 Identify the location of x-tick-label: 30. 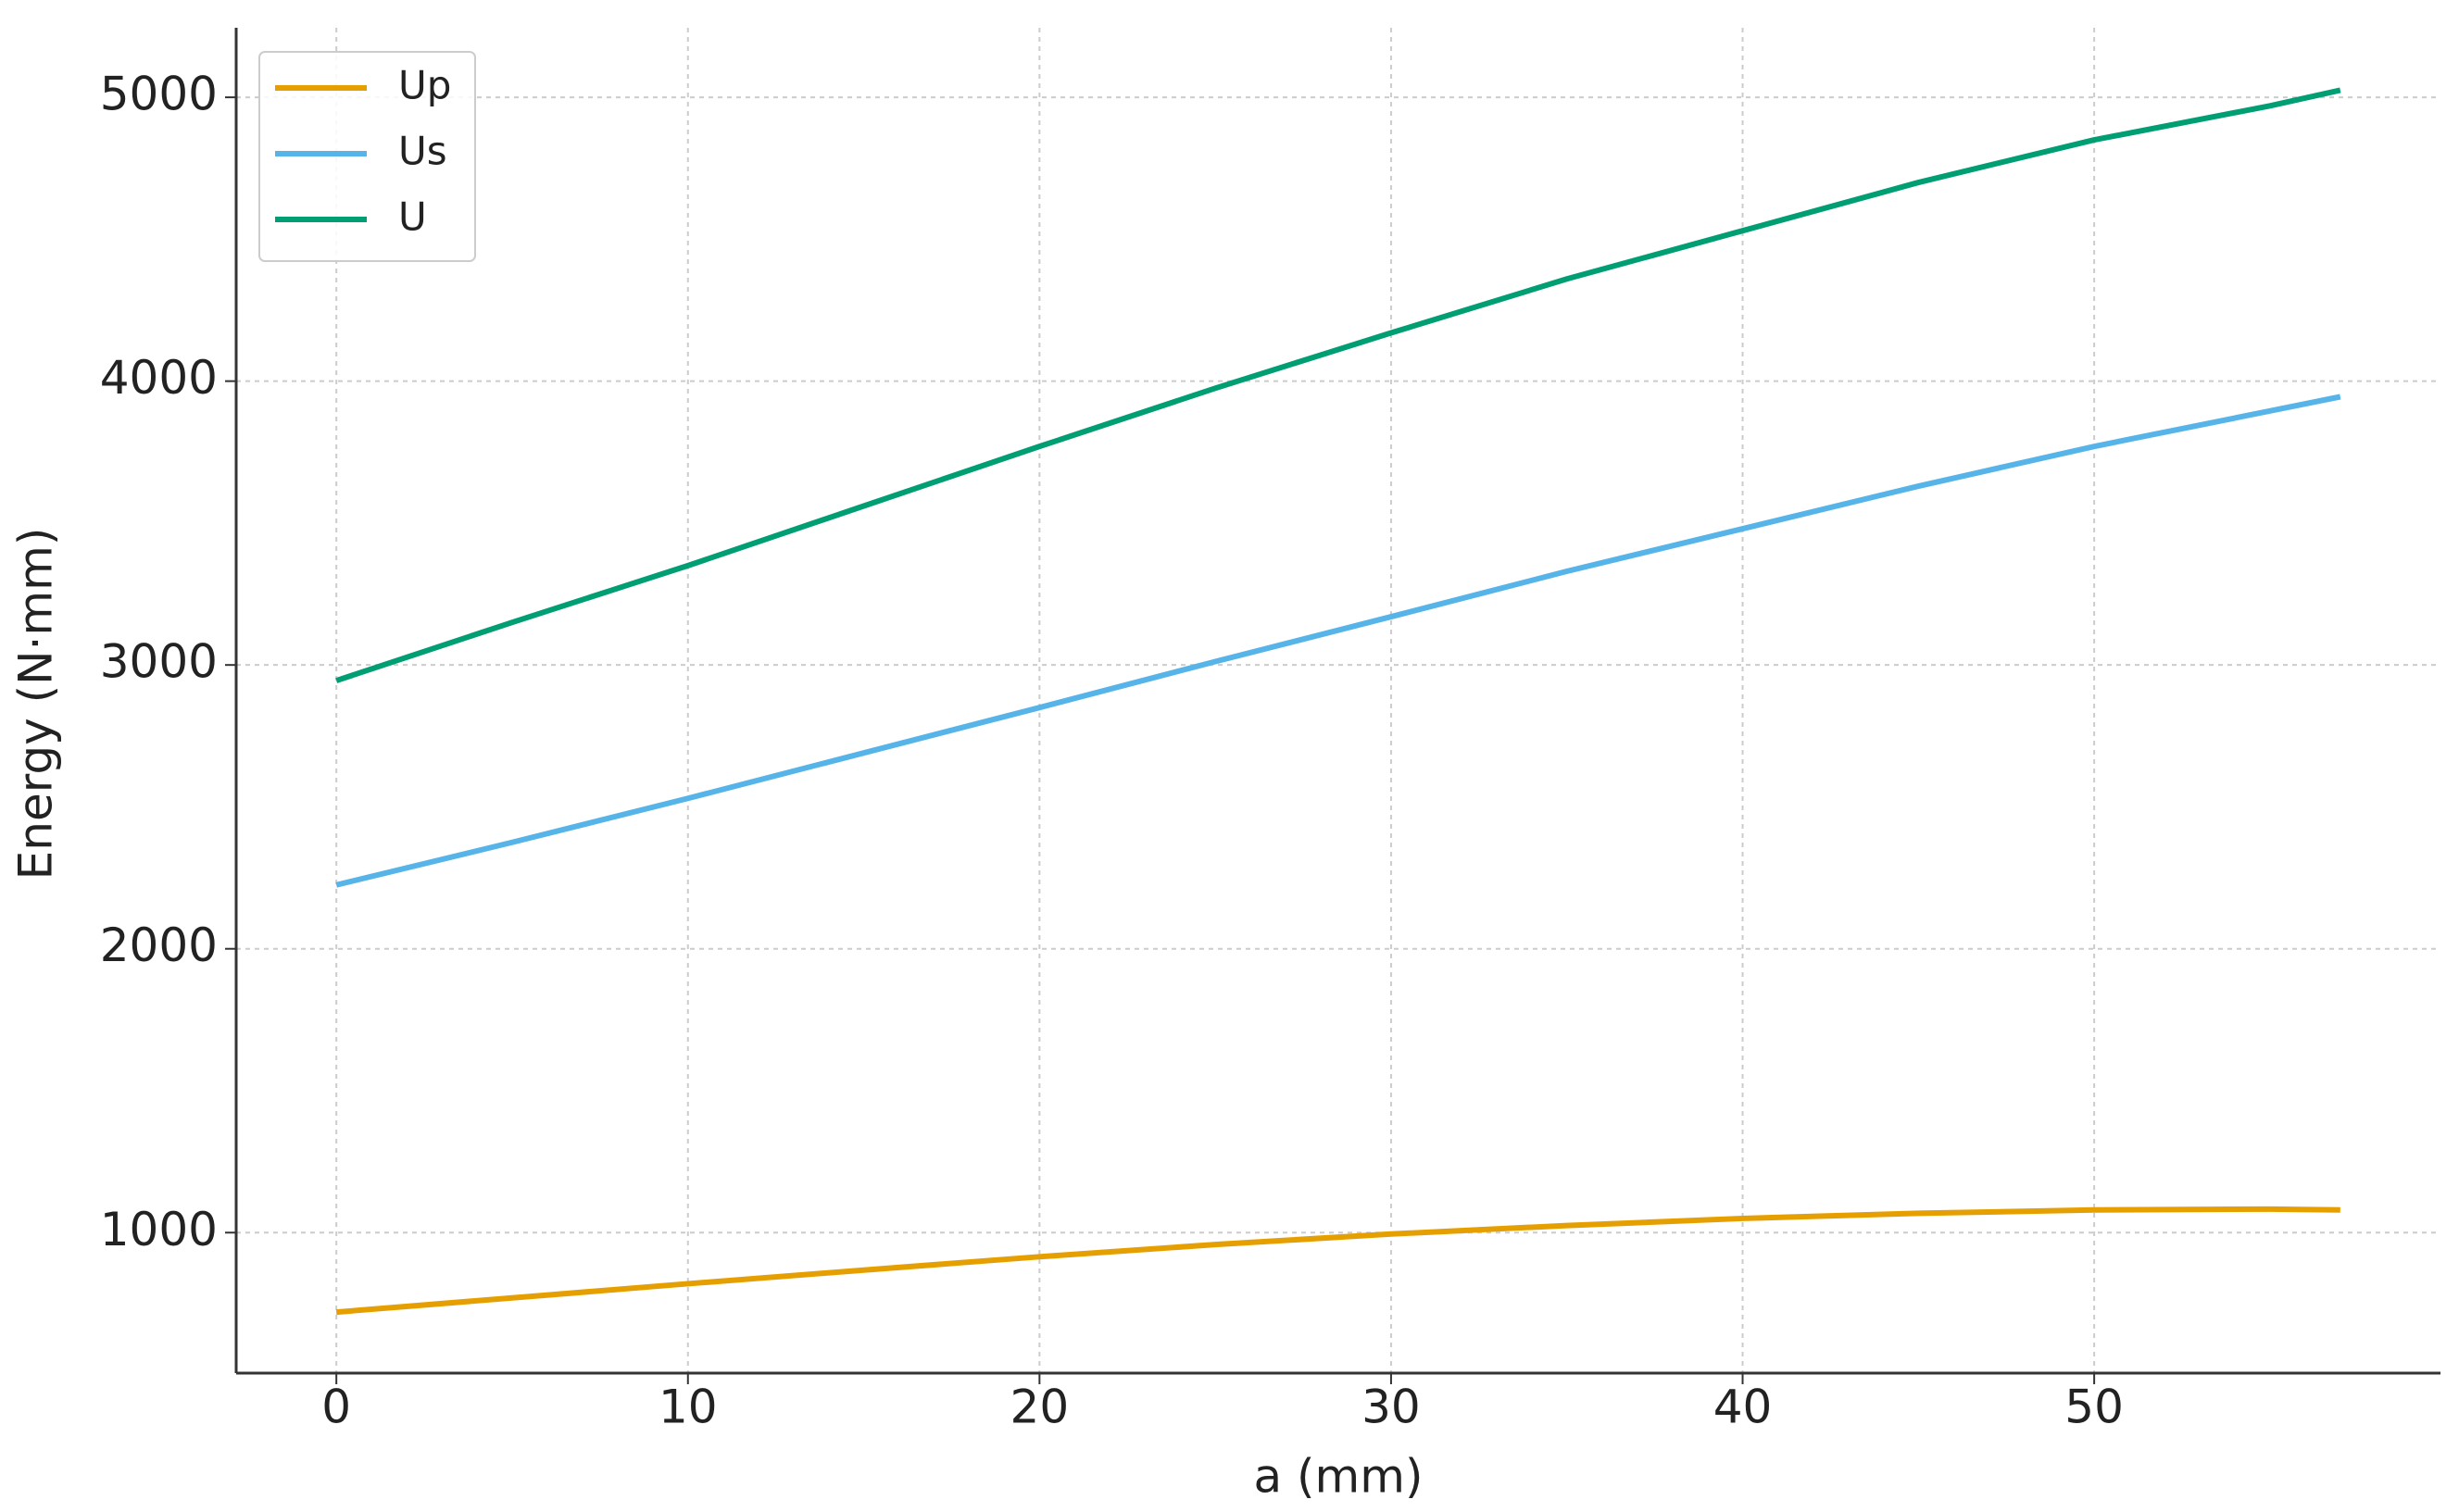
(1391, 1407).